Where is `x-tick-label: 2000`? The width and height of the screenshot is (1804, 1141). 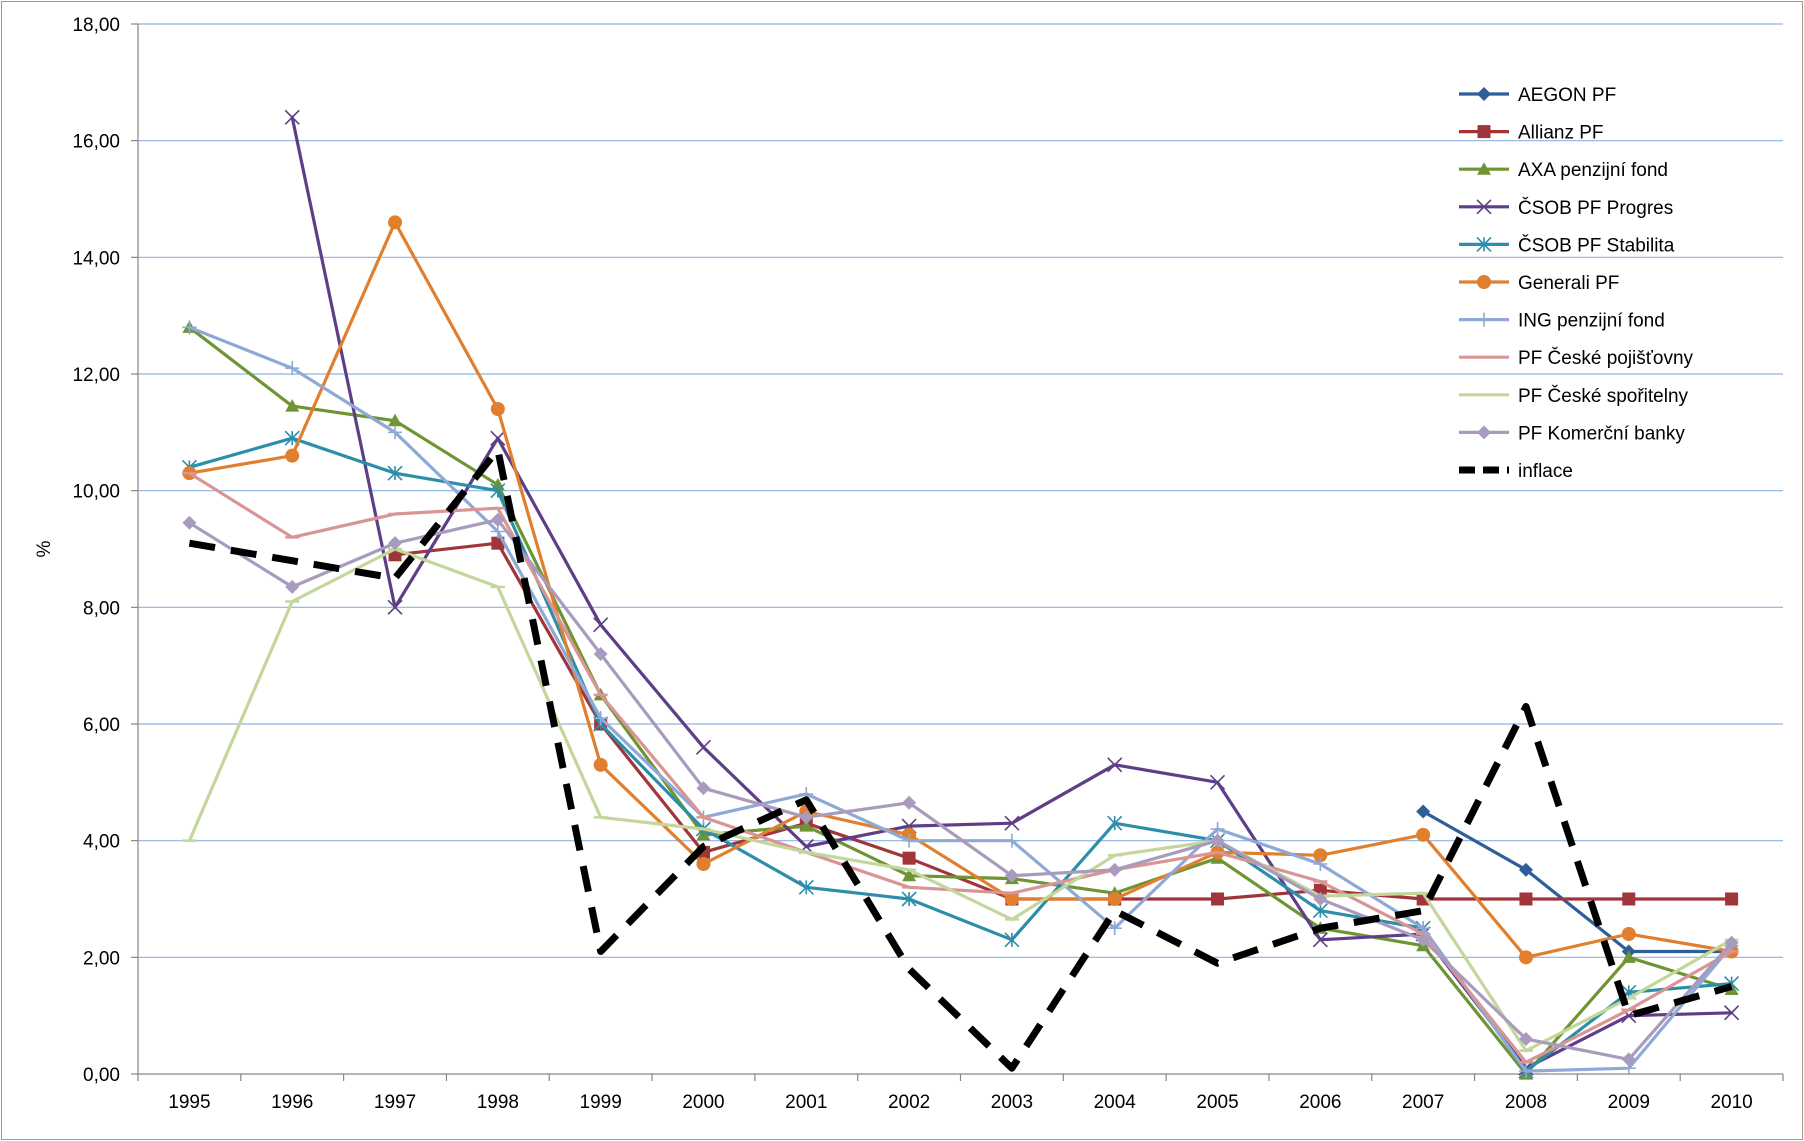 x-tick-label: 2000 is located at coordinates (703, 1102).